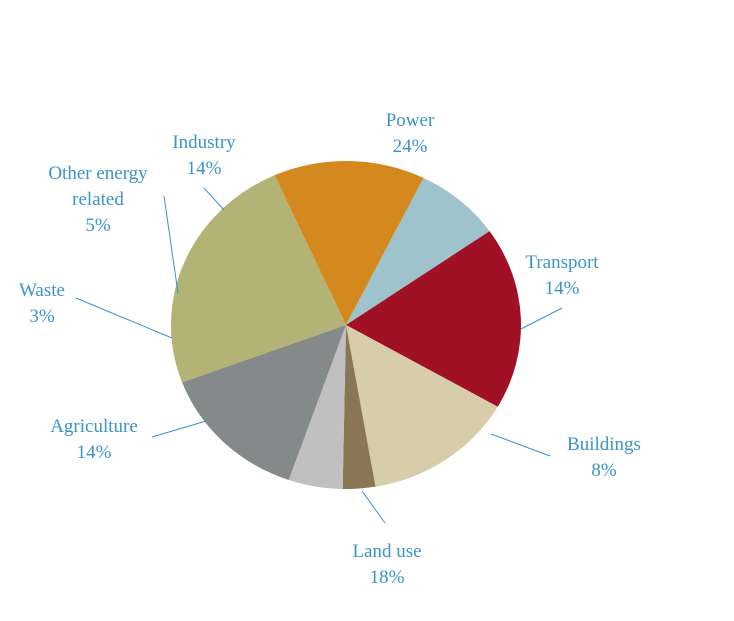 This screenshot has width=734, height=621. I want to click on leader-line-other-energy-related, so click(171, 244).